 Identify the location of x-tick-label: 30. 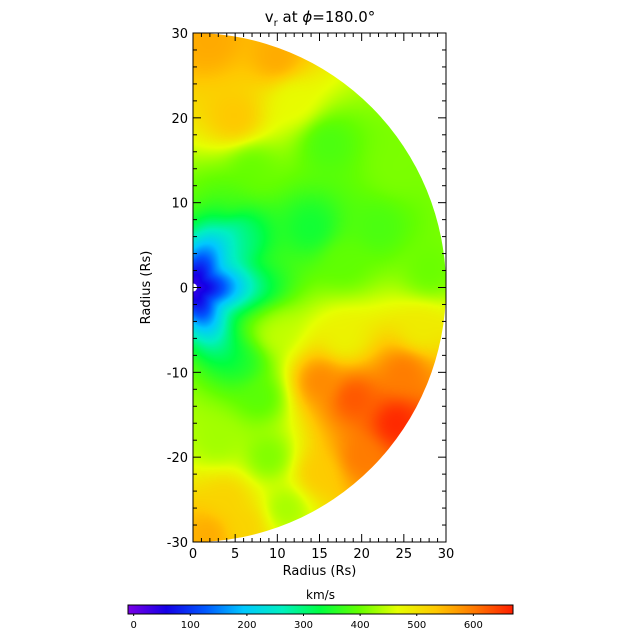
(446, 554).